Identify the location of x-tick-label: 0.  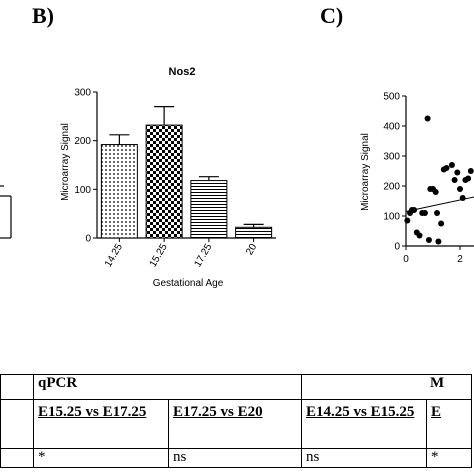
(406, 259).